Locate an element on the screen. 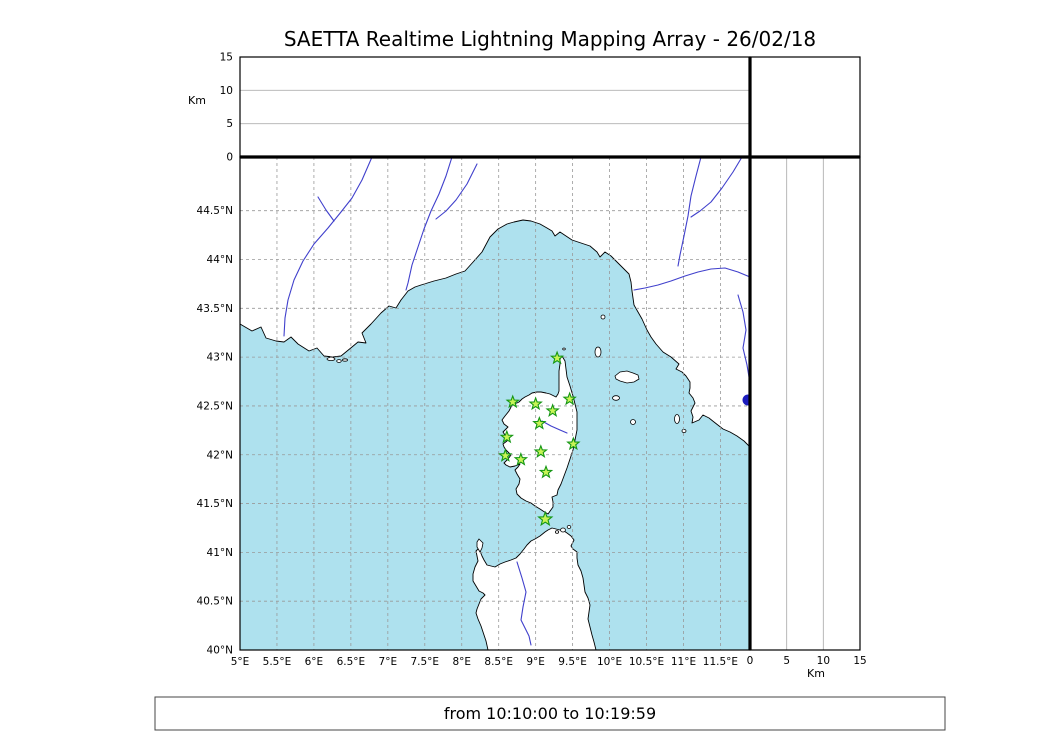 Image resolution: width=1050 pixels, height=750 pixels. latitude-tick-label: 43.5°N is located at coordinates (215, 309).